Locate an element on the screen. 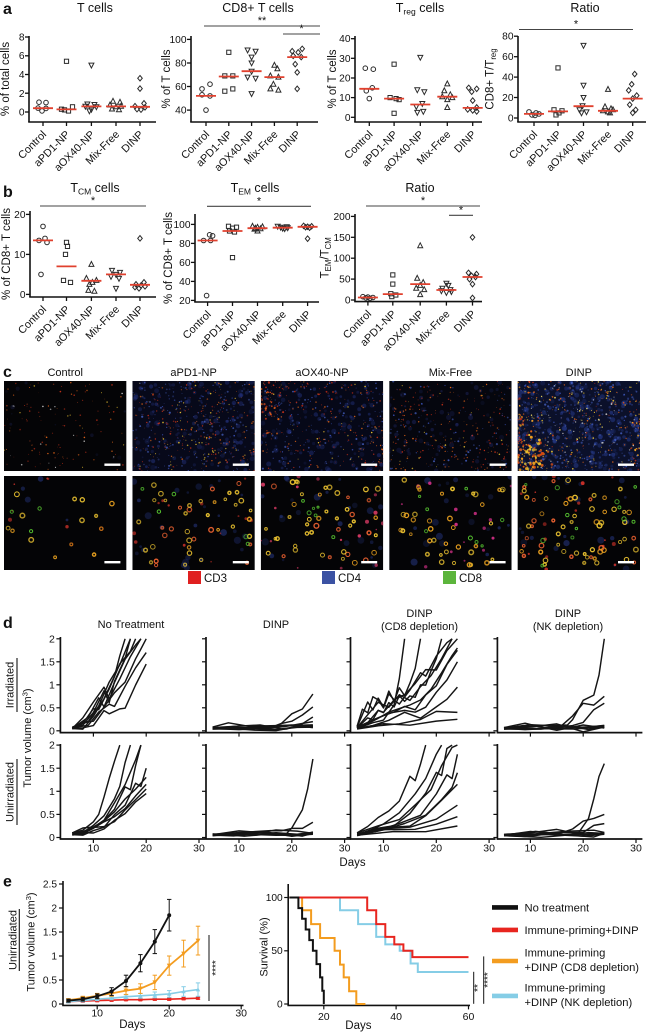  svg-text: TCM cells is located at coordinates (94, 189).